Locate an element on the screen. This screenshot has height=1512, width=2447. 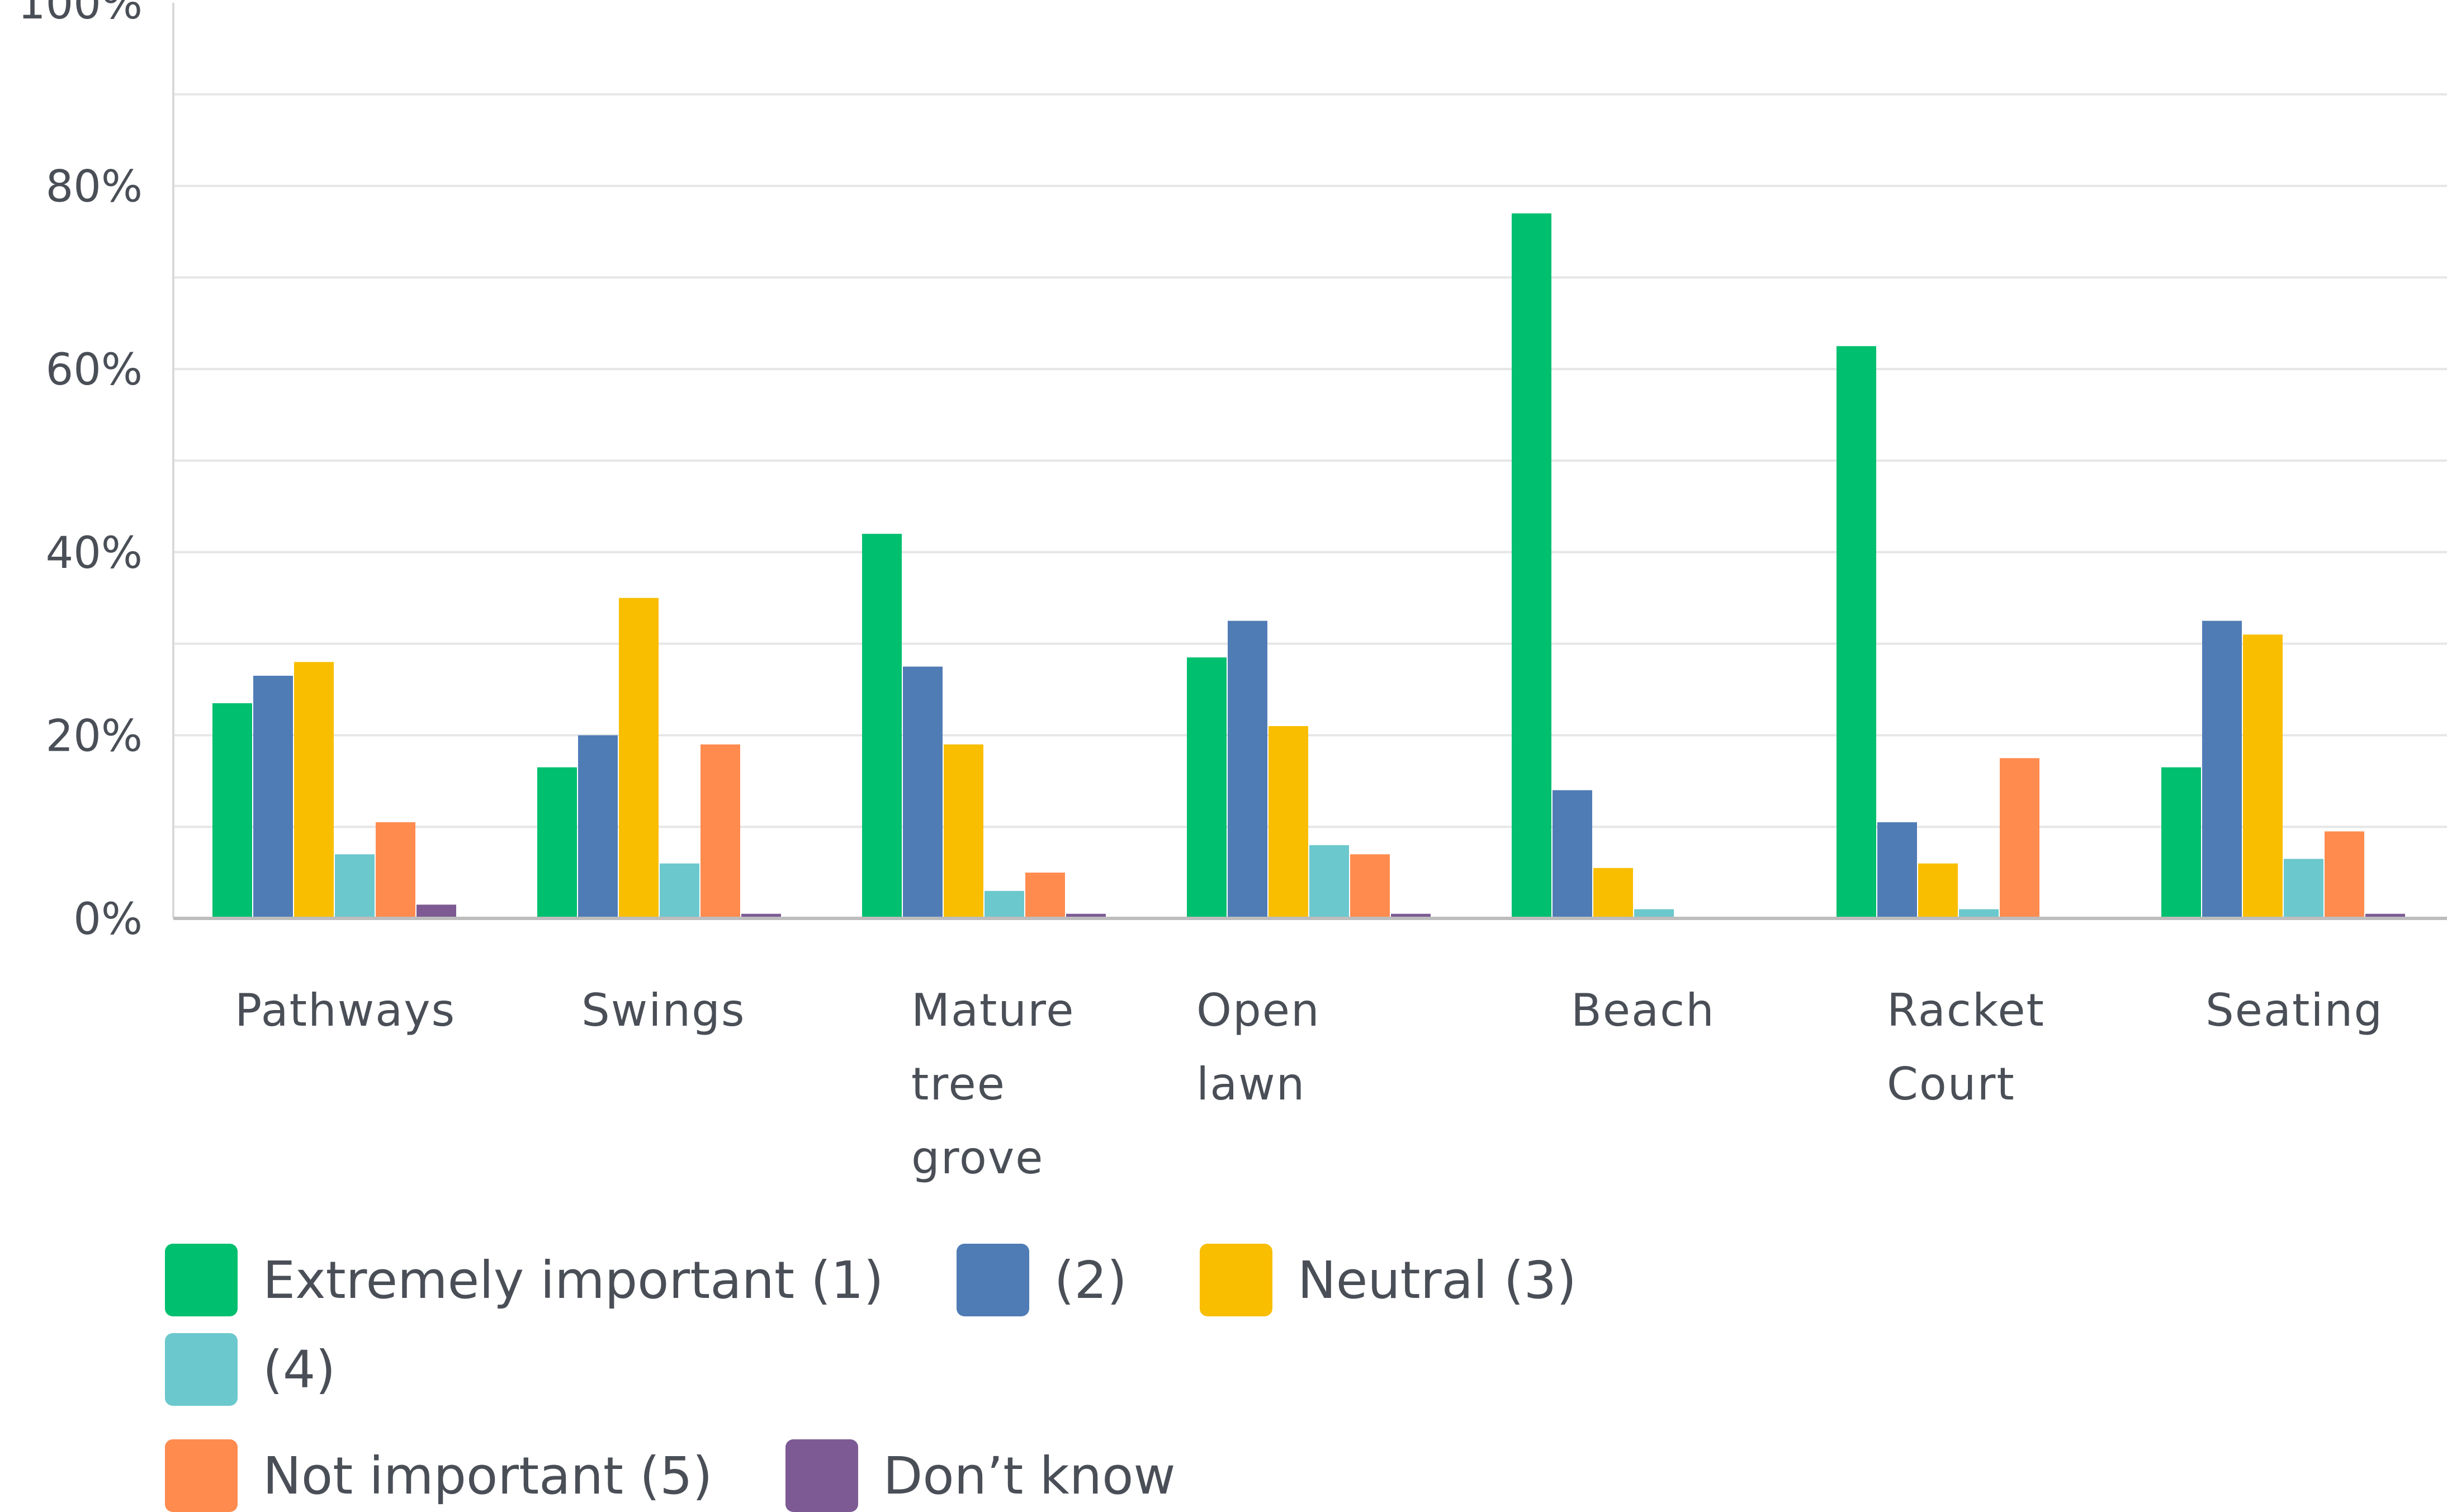
x-tick-label: tree is located at coordinates (959, 1084).